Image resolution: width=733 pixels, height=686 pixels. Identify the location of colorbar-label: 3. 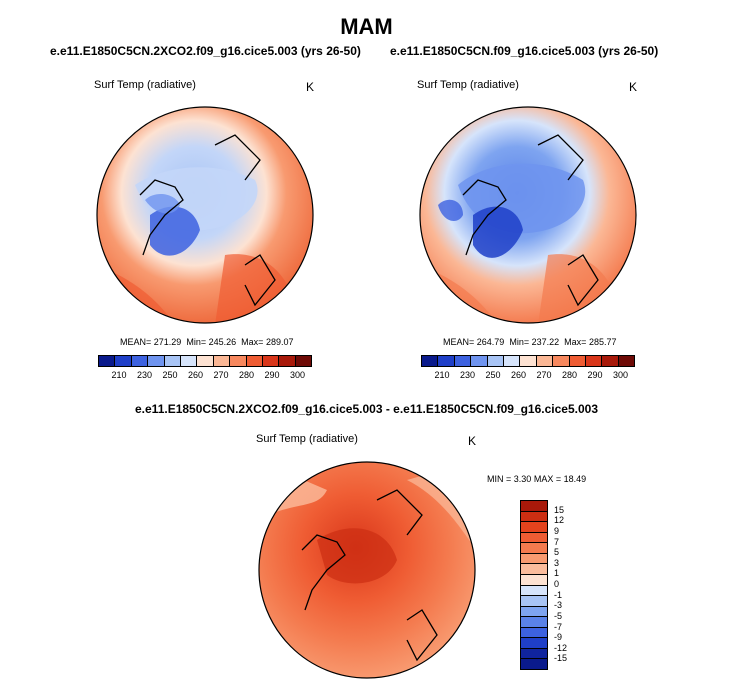
(557, 562).